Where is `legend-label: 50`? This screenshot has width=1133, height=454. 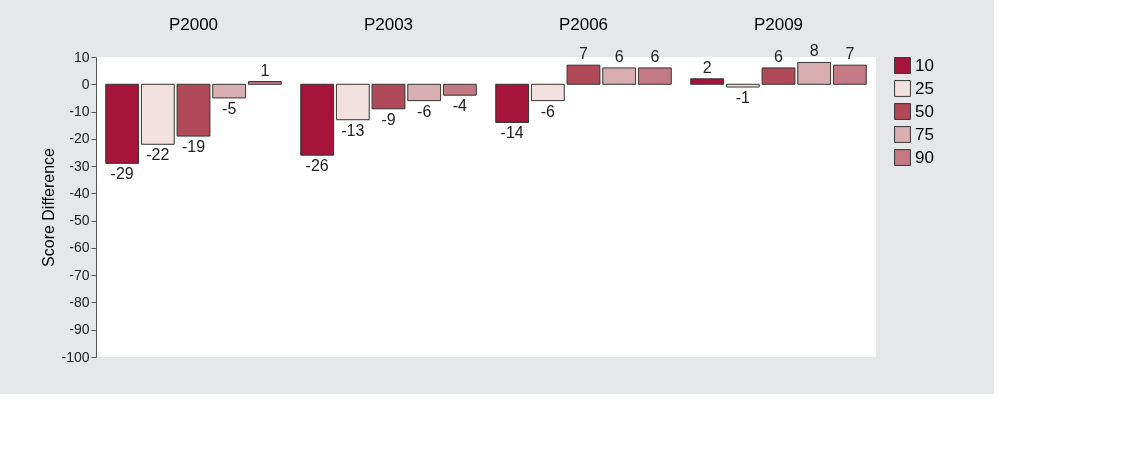
legend-label: 50 is located at coordinates (924, 111).